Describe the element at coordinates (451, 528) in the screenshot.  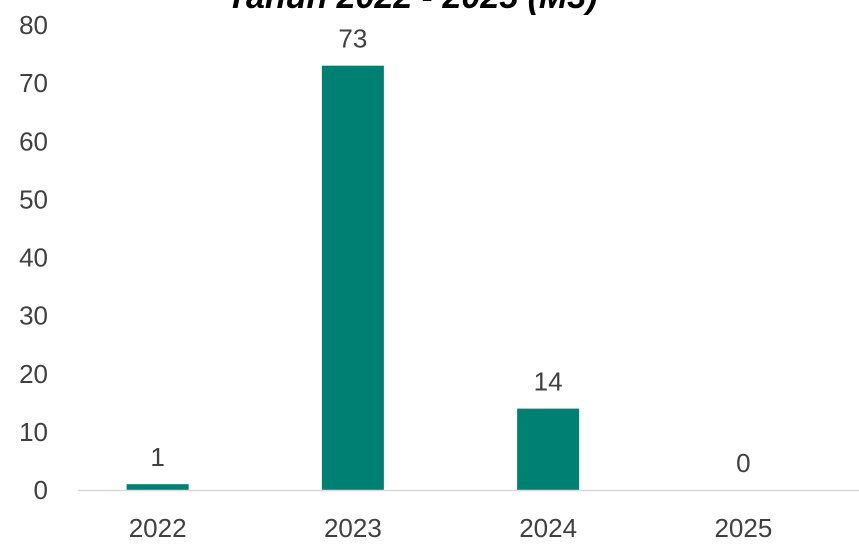
I see `x-axis-tick-labels: 2022 2023 2024 2025` at that location.